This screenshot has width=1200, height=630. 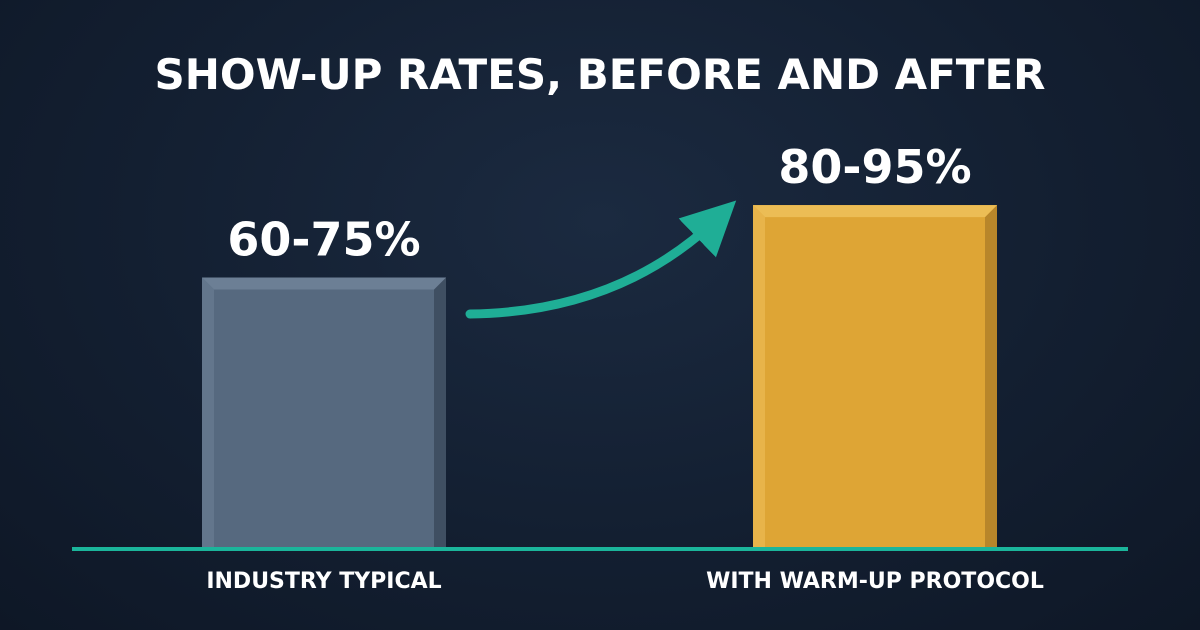 What do you see at coordinates (874, 167) in the screenshot?
I see `value-label-with-warm-up-protocol: 80-95%` at bounding box center [874, 167].